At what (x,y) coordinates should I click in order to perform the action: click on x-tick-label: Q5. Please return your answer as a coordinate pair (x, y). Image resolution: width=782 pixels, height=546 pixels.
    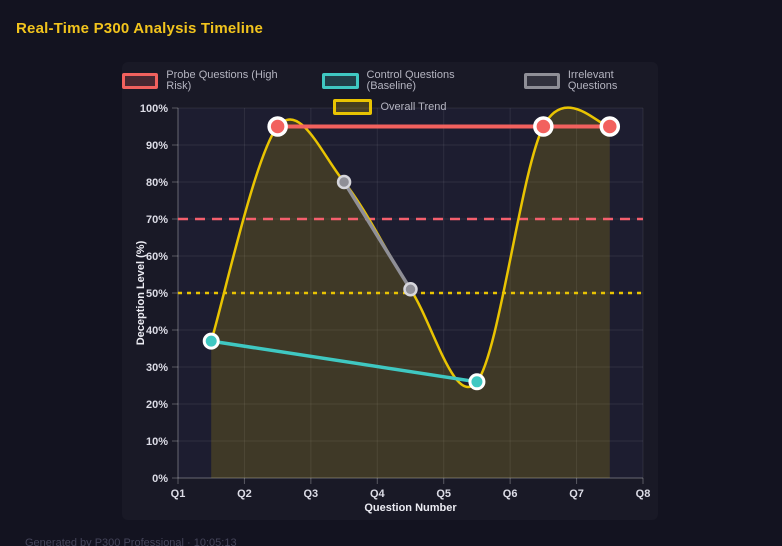
    Looking at the image, I should click on (443, 494).